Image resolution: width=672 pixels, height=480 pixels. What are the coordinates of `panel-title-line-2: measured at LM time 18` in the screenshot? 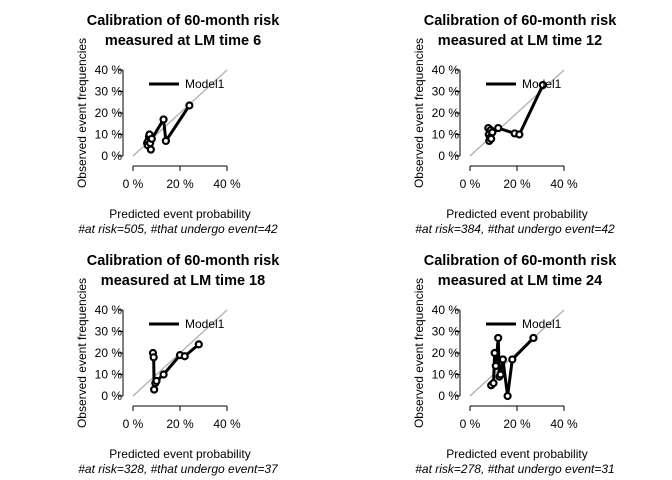 It's located at (183, 281).